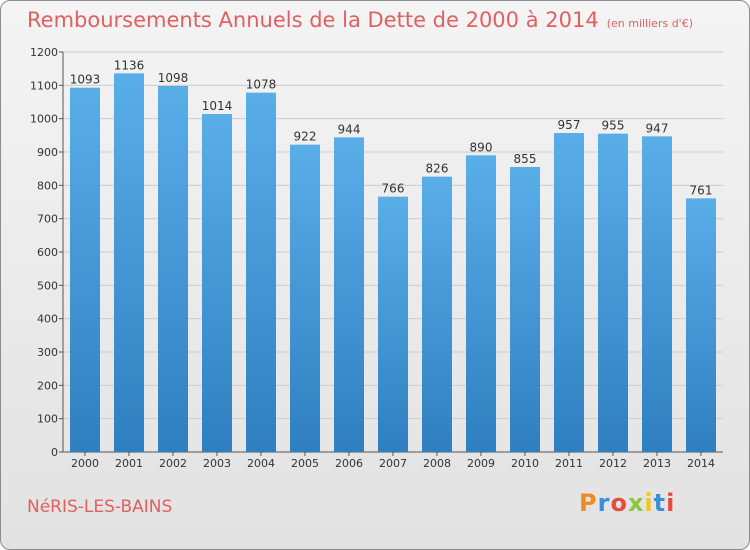 This screenshot has height=550, width=750. Describe the element at coordinates (613, 292) in the screenshot. I see `bar-2012` at that location.